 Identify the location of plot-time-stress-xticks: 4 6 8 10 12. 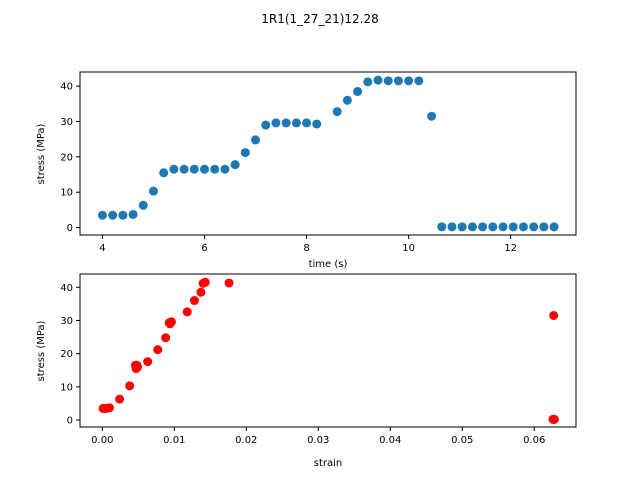
(308, 244).